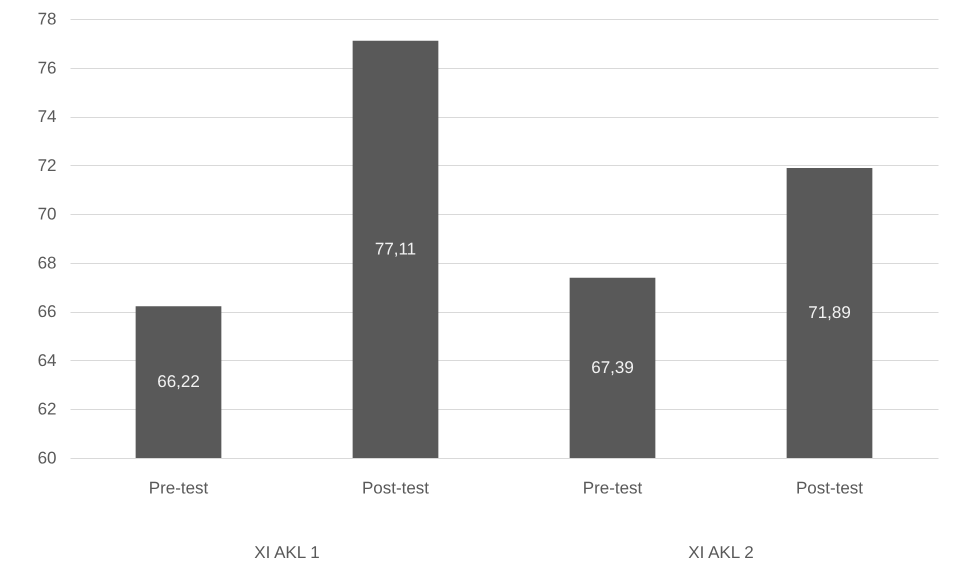 The height and width of the screenshot is (581, 955). I want to click on data-label: 77,11, so click(395, 248).